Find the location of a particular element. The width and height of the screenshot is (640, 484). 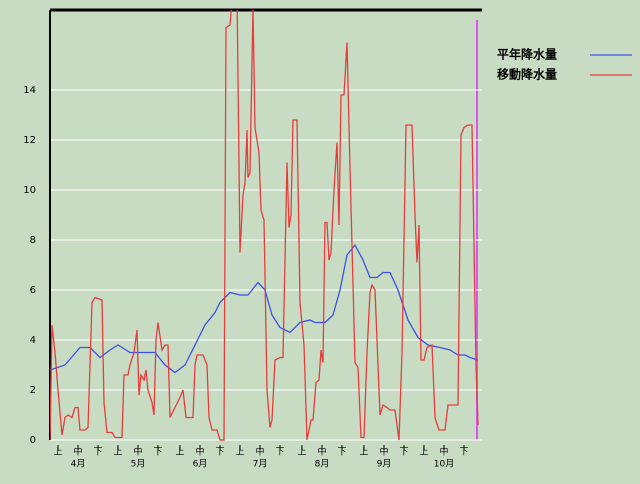

y-tick-label: 8 is located at coordinates (33, 240).